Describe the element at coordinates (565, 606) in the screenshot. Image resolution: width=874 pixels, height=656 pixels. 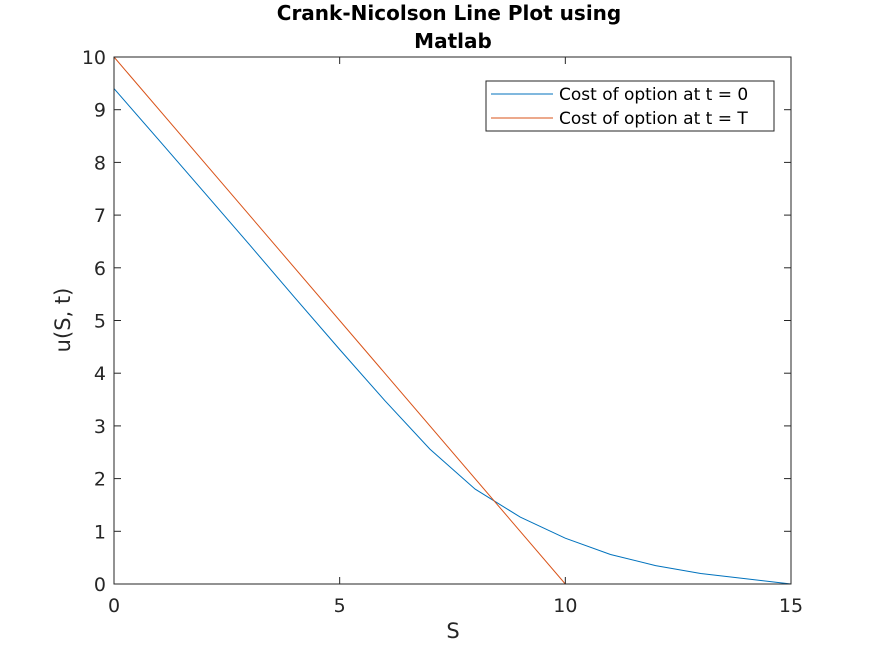
I see `x-tick-label: 10` at that location.